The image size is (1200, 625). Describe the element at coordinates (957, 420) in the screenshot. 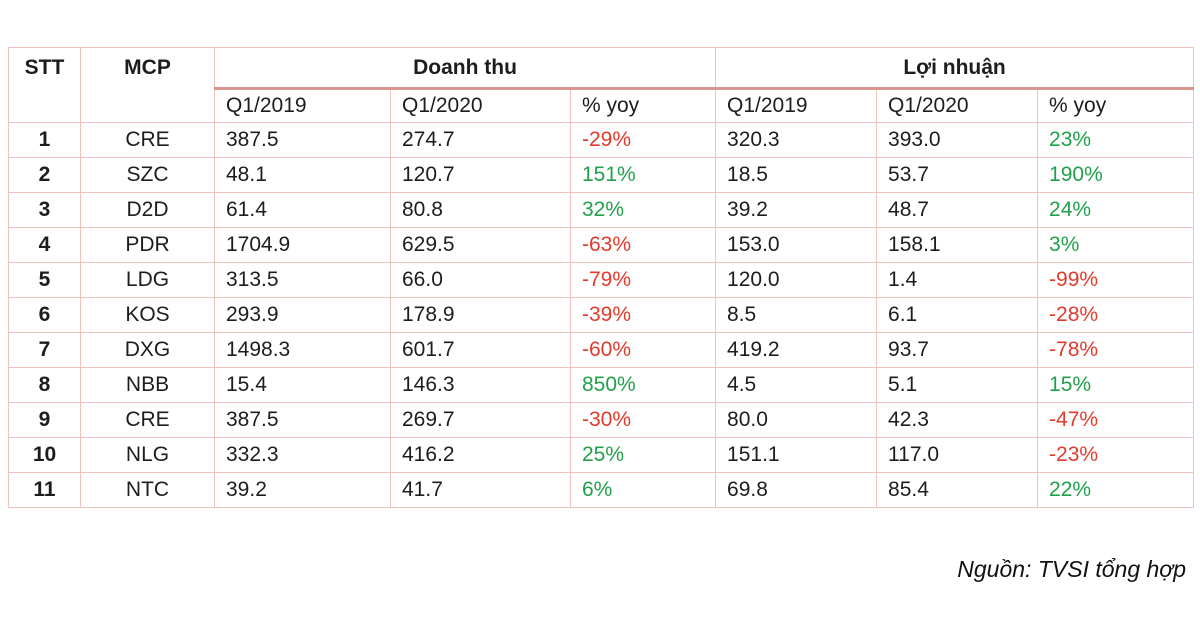

I see `profit-q1-2020-cell: 42.3` at that location.